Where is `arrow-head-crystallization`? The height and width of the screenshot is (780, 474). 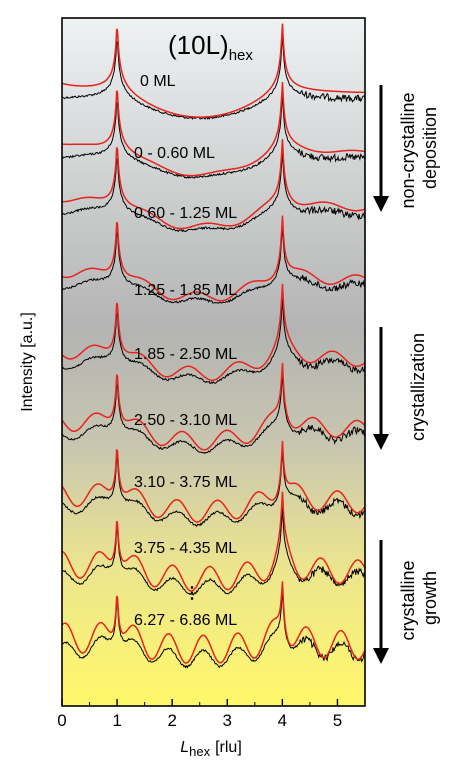
arrow-head-crystallization is located at coordinates (381, 442).